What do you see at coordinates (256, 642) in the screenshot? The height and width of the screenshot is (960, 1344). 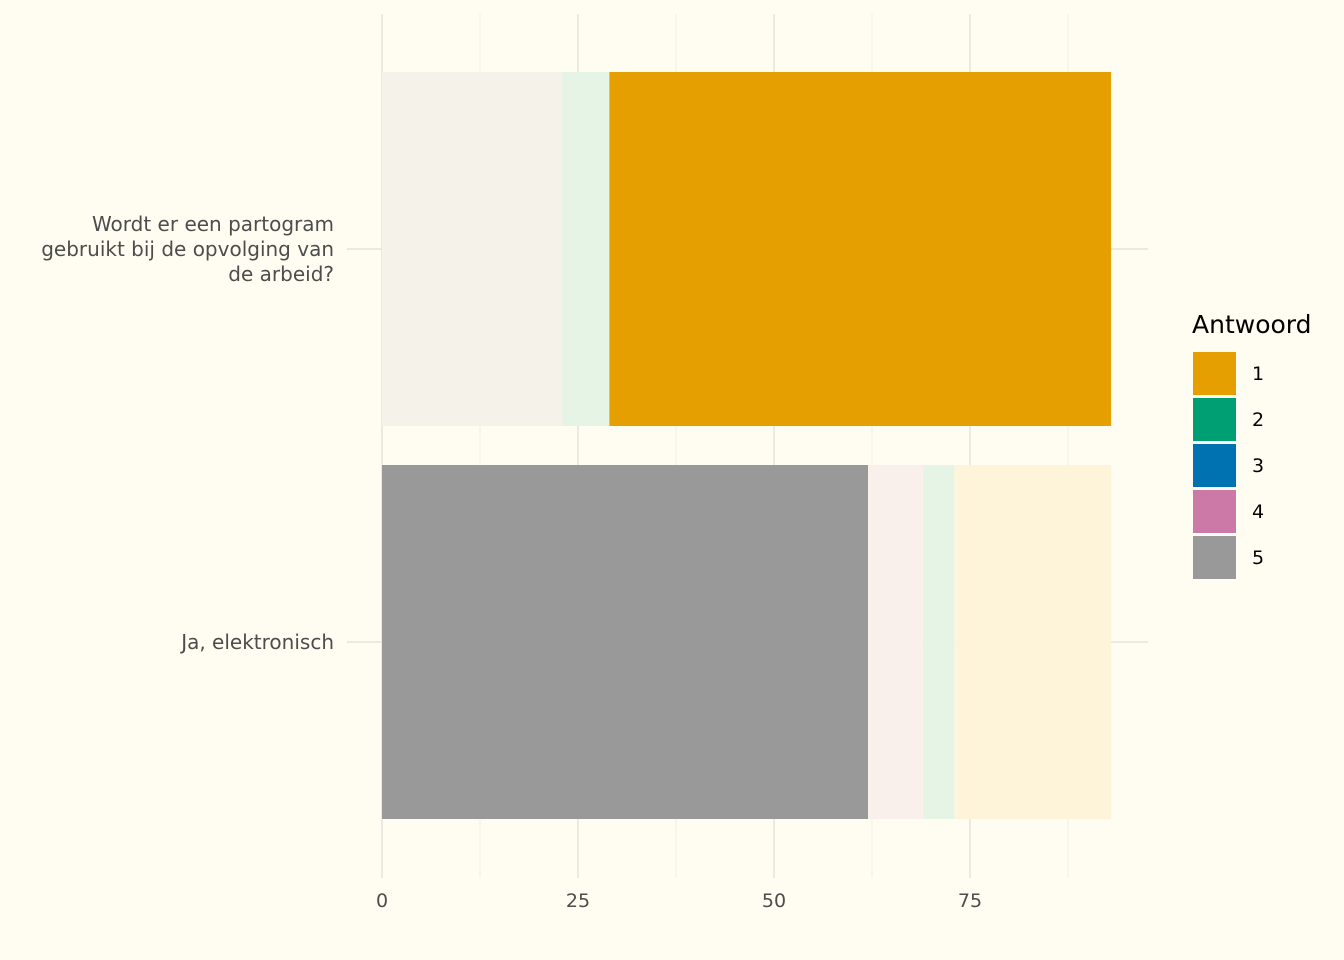 I see `category-label-2-line-1: Ja, elektronisch` at bounding box center [256, 642].